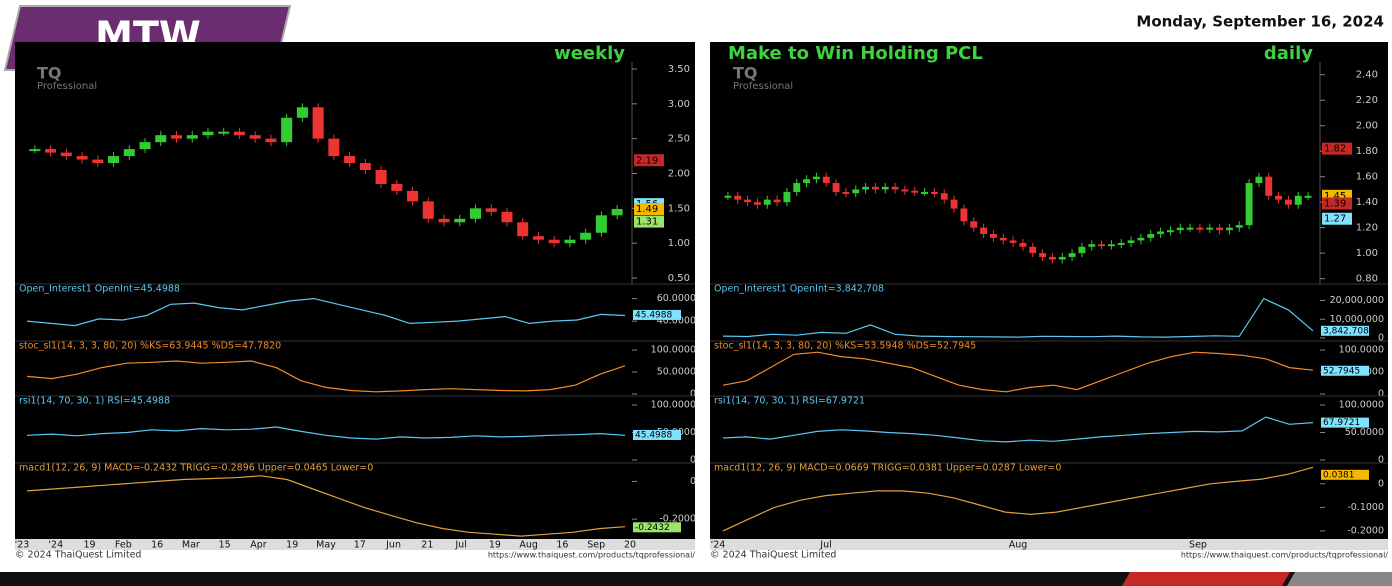  Describe the element at coordinates (326, 545) in the screenshot. I see `x-tick-label: May` at that location.